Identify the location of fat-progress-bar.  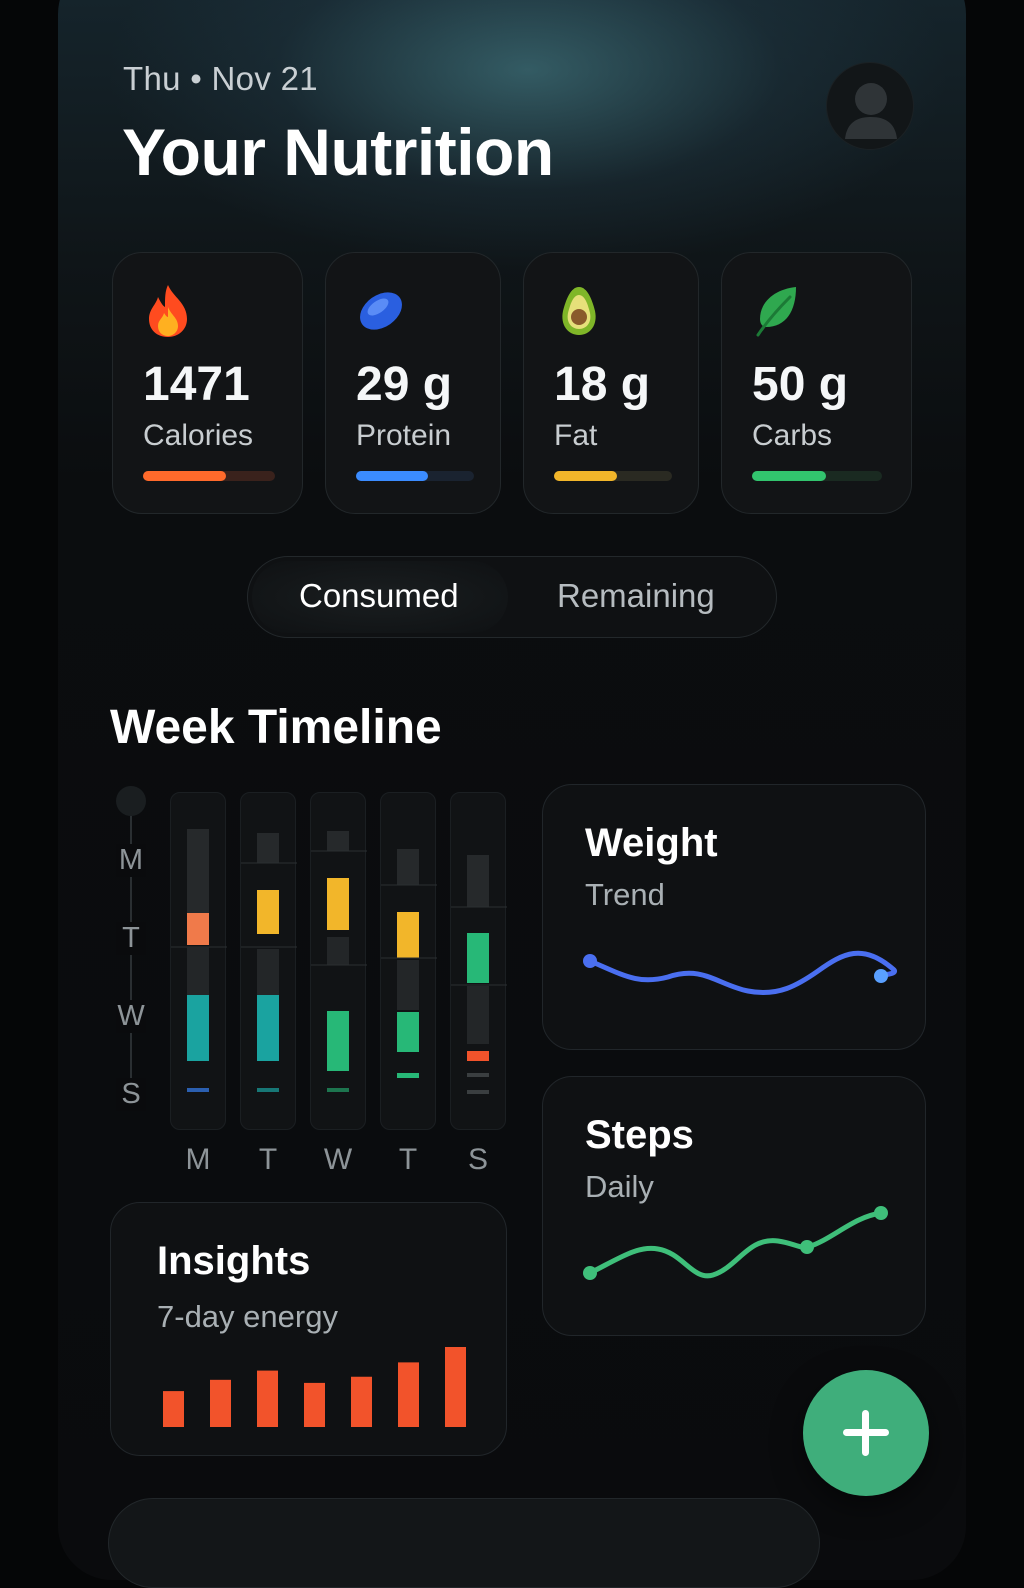
(613, 476).